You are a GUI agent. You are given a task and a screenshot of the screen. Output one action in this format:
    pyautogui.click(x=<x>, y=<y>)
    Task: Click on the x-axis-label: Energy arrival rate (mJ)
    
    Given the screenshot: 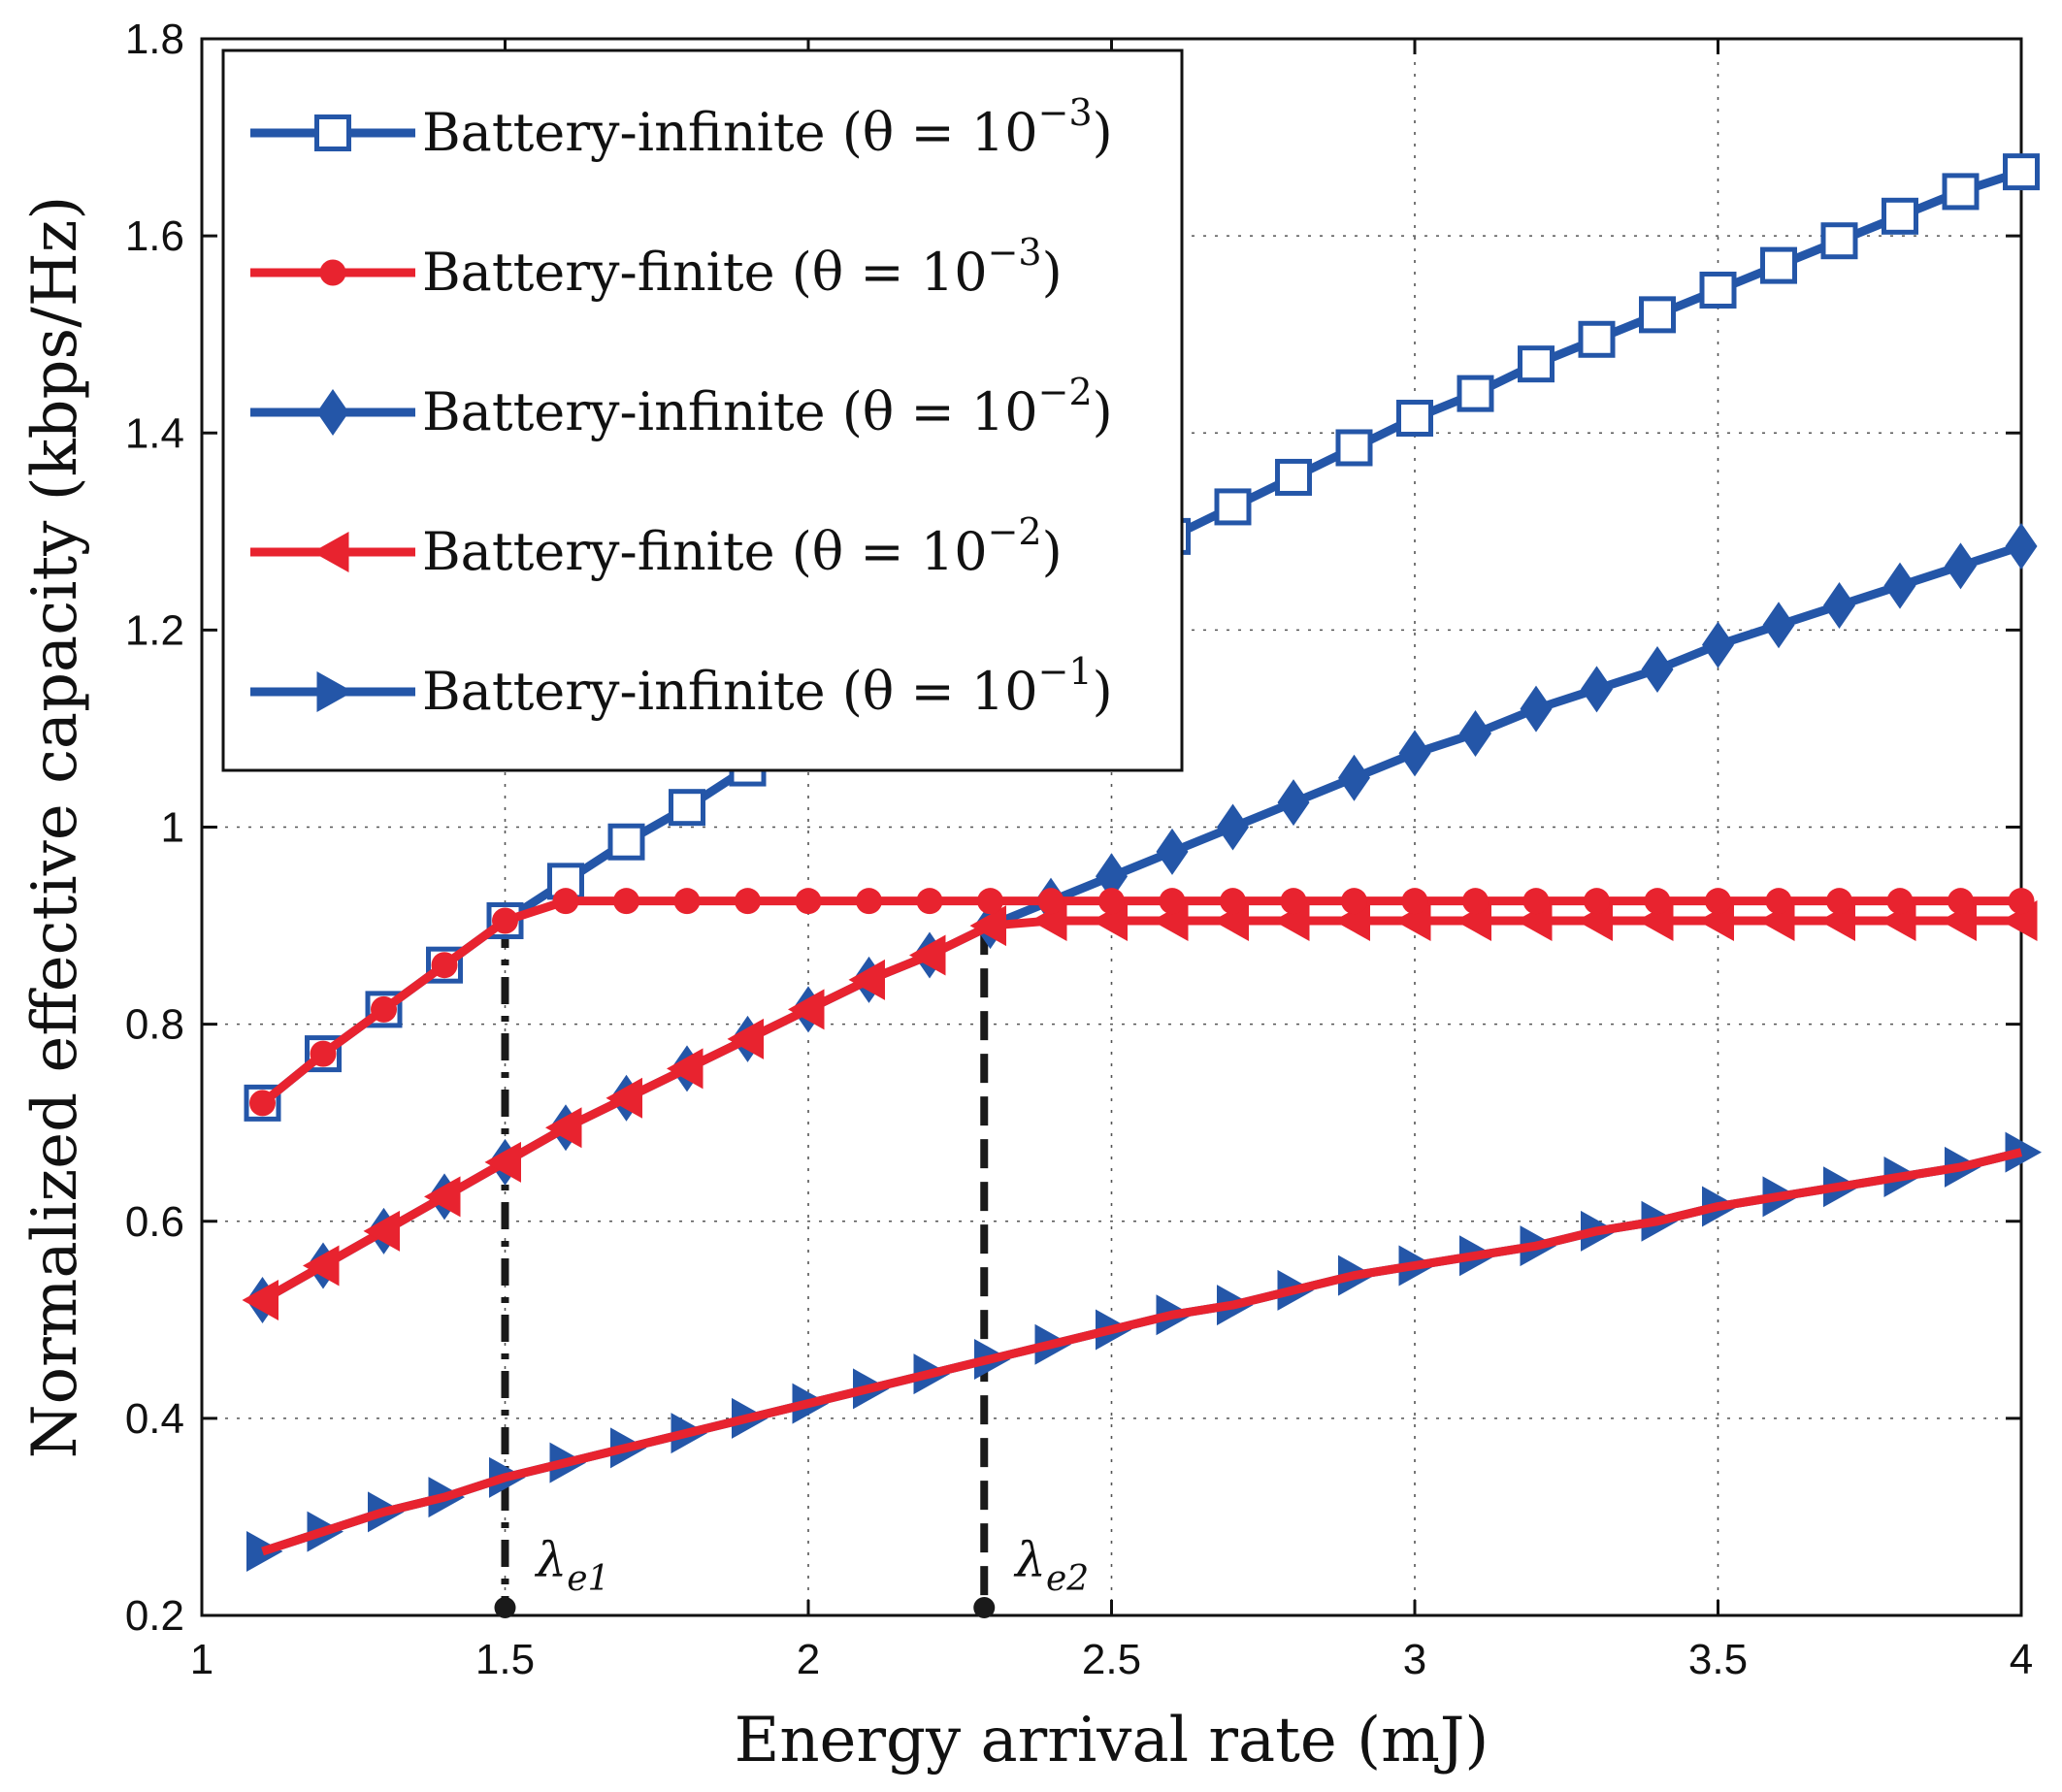 What is the action you would take?
    pyautogui.click(x=1112, y=1740)
    